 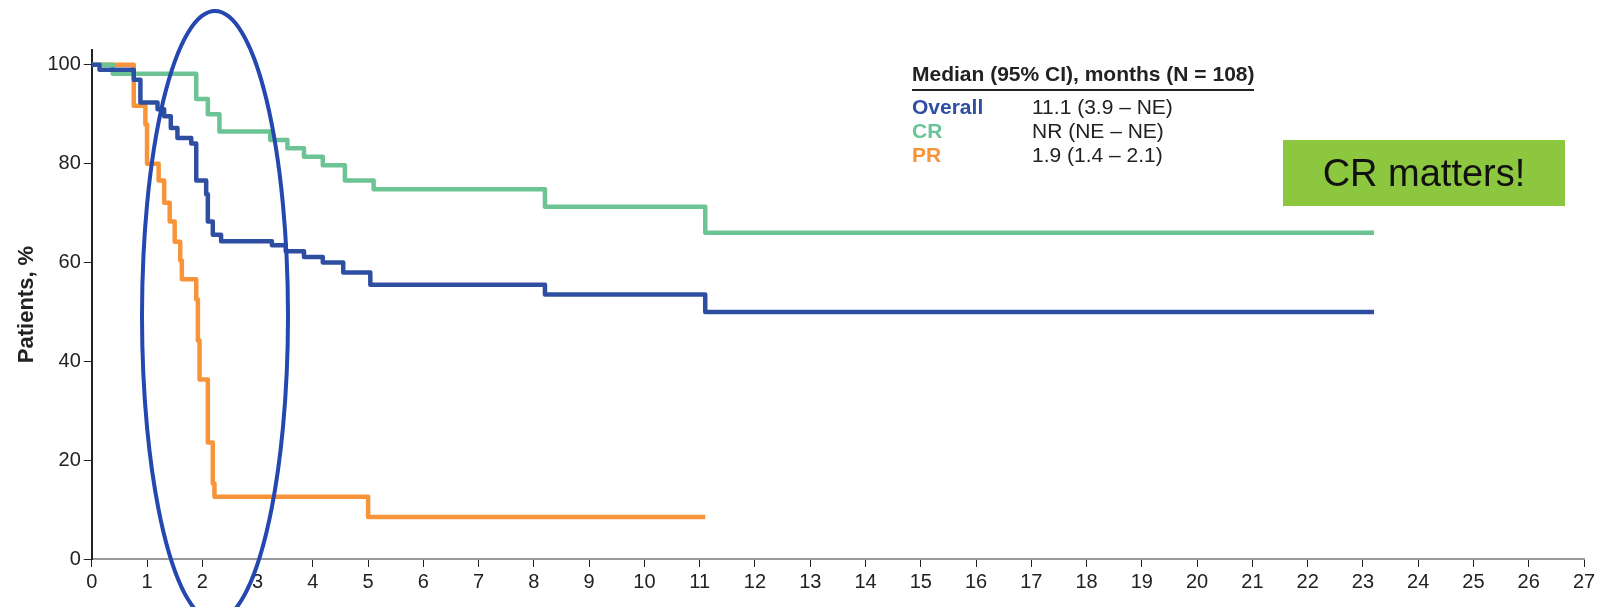 I want to click on x-tick-label: 19, so click(x=1141, y=580).